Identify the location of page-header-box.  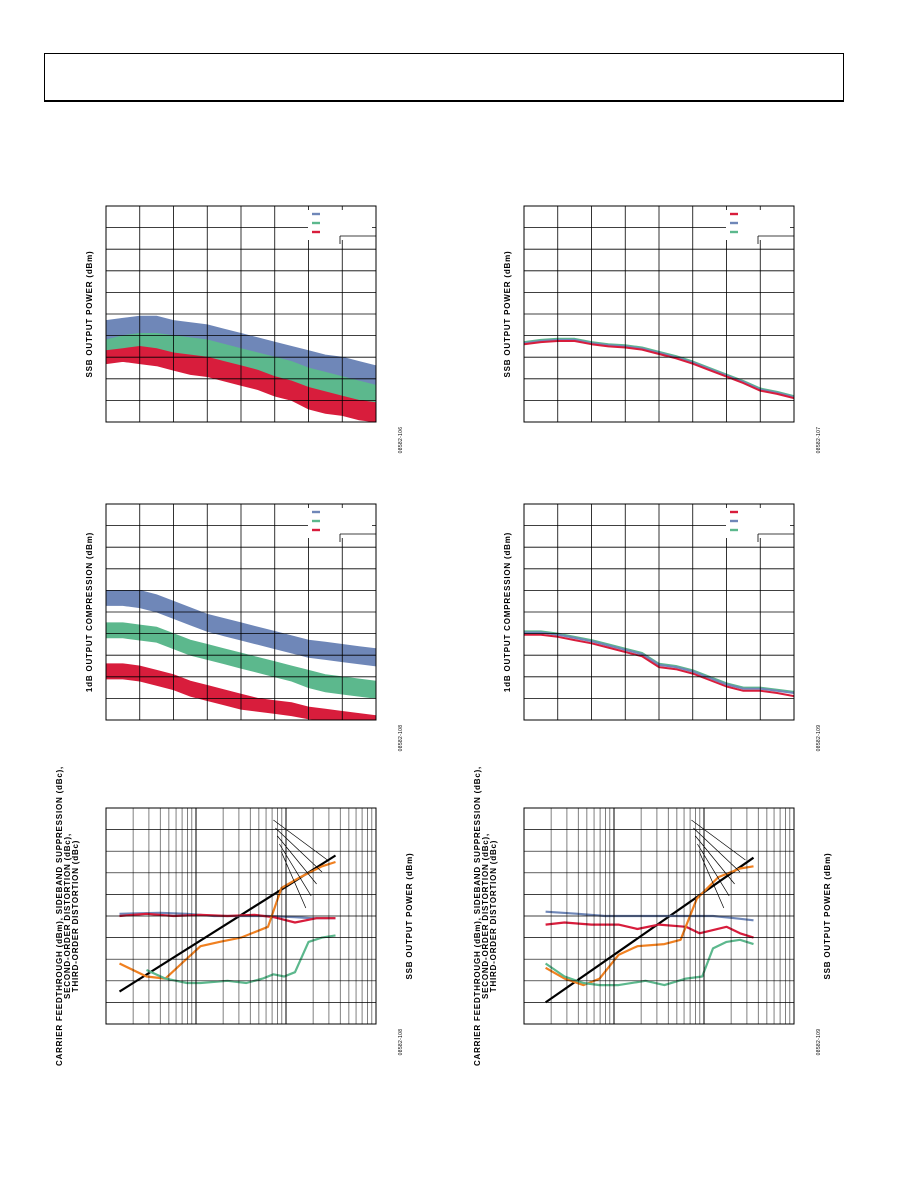
(444, 77).